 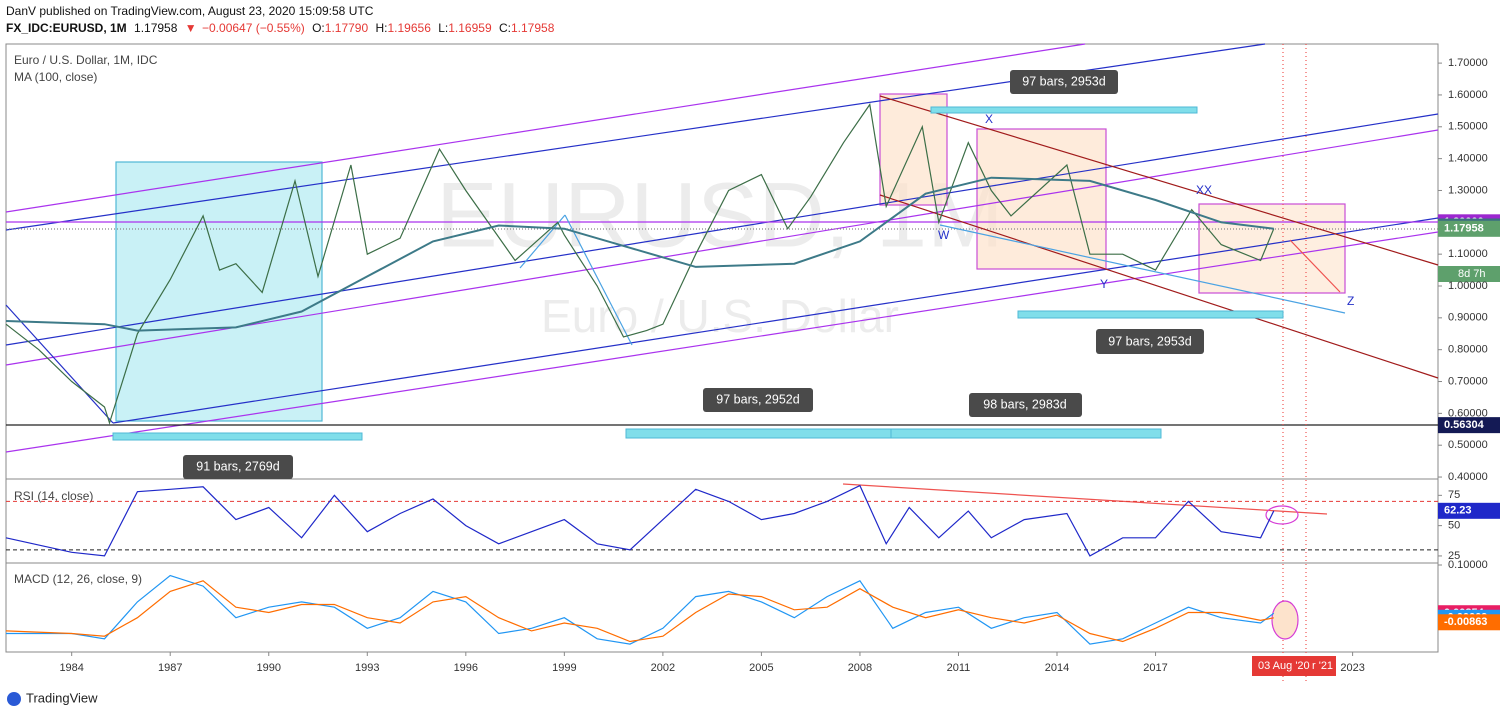 I want to click on y-tick-label: 1.60000, so click(x=1468, y=95).